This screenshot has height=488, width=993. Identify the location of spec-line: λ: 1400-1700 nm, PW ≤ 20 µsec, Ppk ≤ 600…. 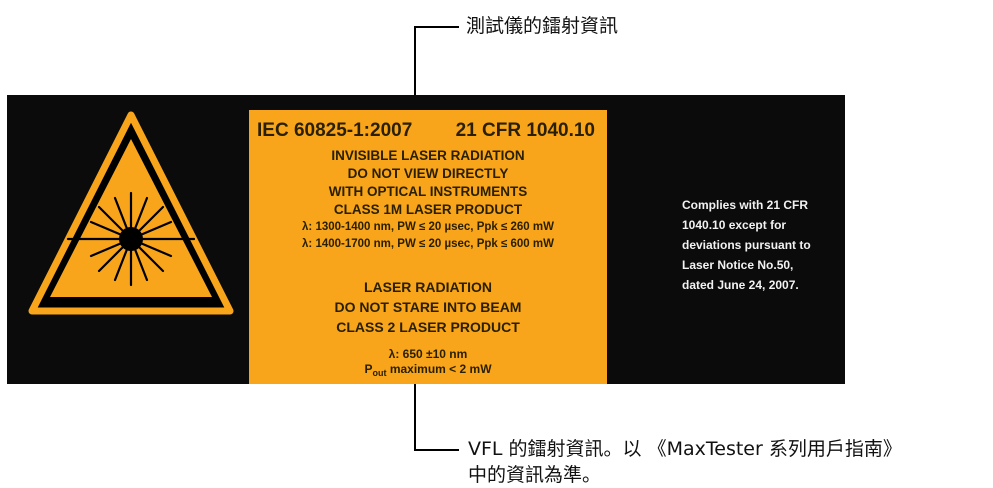
(428, 244).